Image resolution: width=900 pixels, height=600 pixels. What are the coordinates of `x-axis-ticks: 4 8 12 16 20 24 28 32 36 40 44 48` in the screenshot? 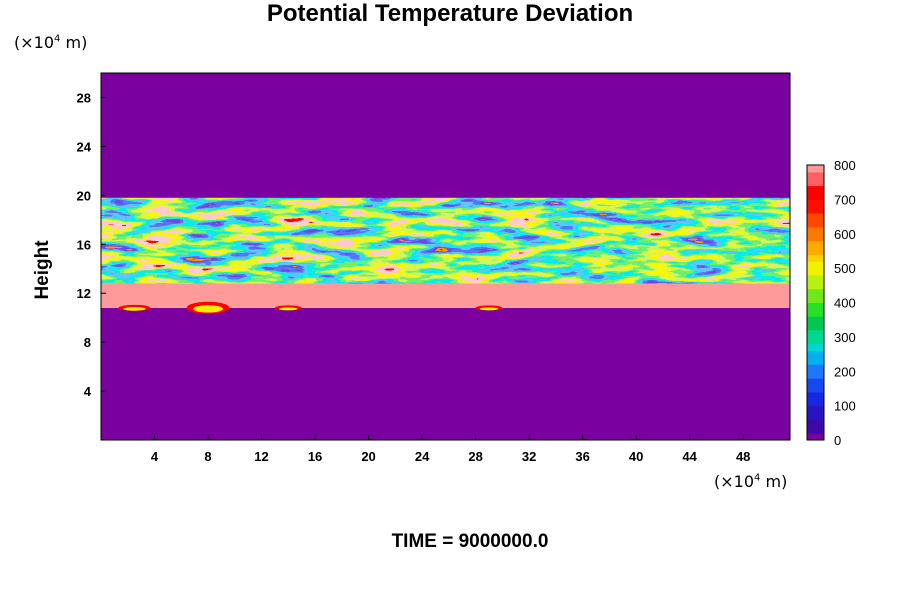 It's located at (450, 449).